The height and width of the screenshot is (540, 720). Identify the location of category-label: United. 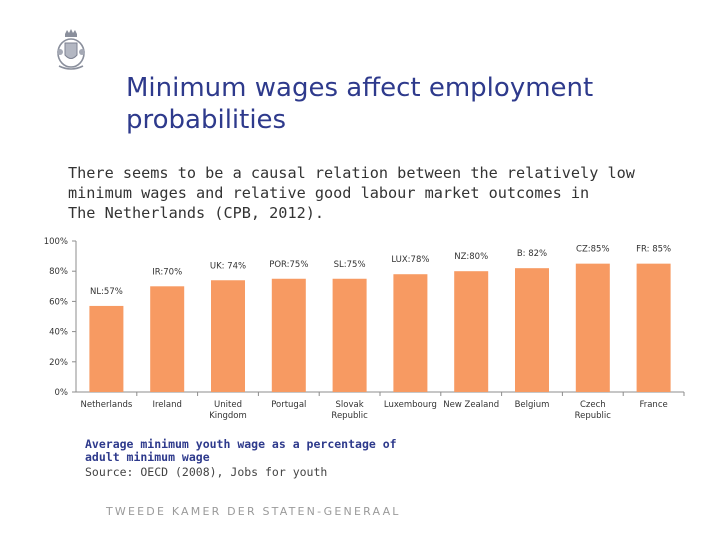
(228, 405).